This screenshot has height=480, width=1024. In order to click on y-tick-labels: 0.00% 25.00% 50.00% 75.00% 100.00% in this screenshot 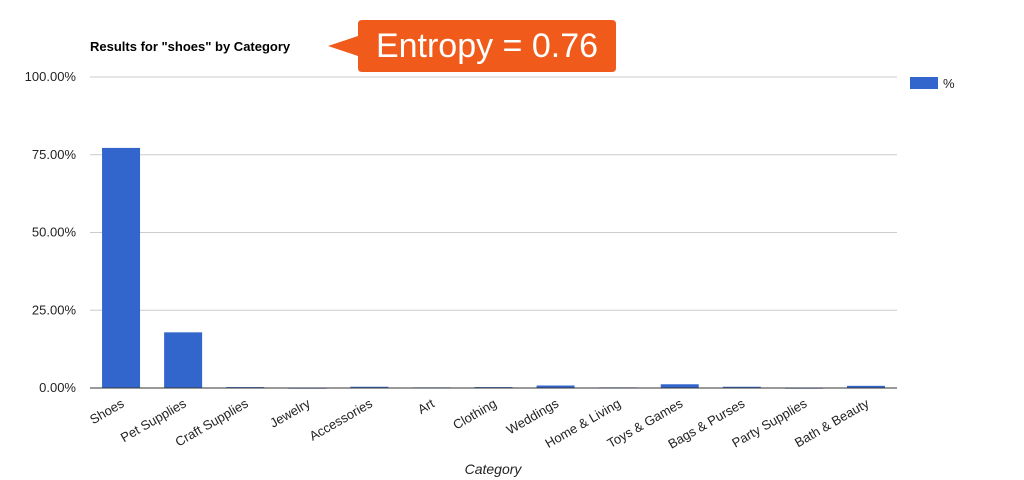, I will do `click(51, 232)`.